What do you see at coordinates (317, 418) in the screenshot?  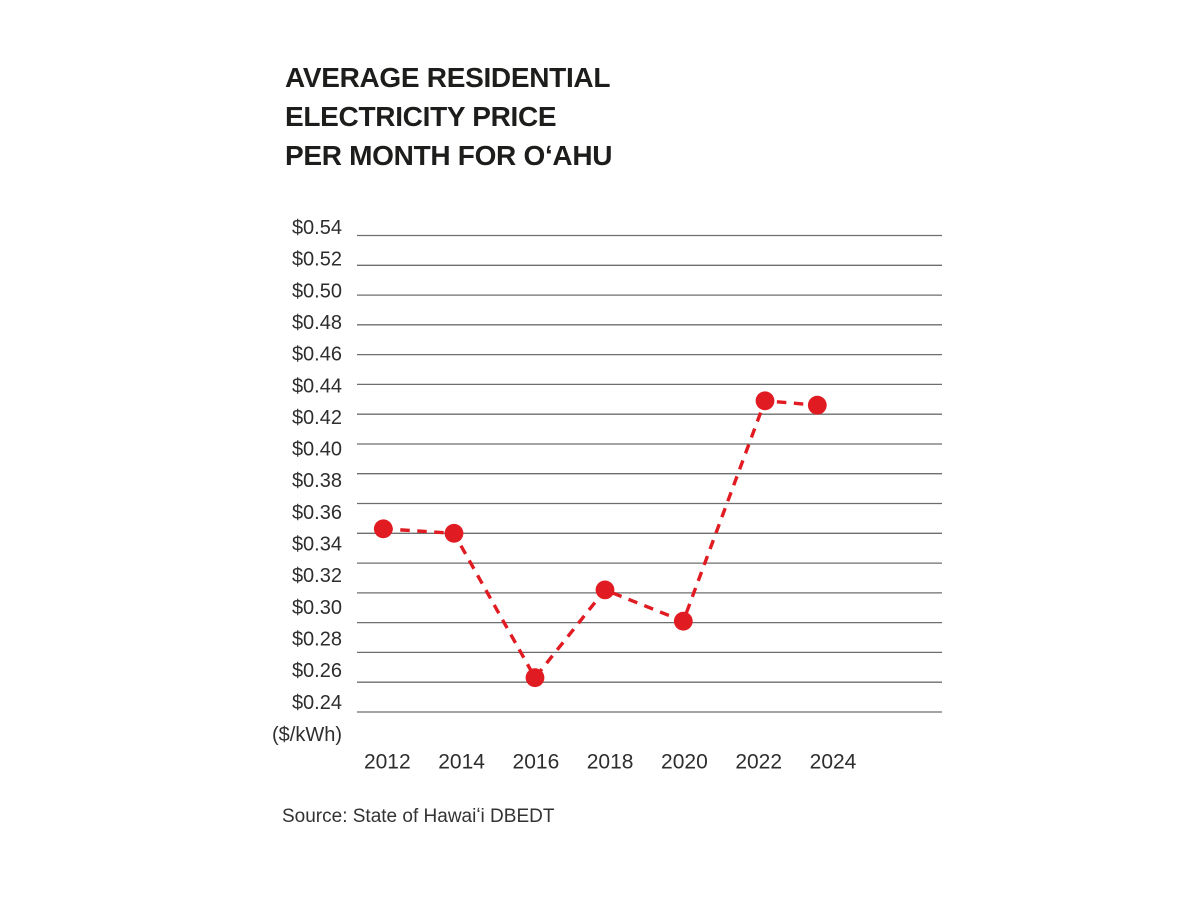 I see `y-tick-label: $0.42` at bounding box center [317, 418].